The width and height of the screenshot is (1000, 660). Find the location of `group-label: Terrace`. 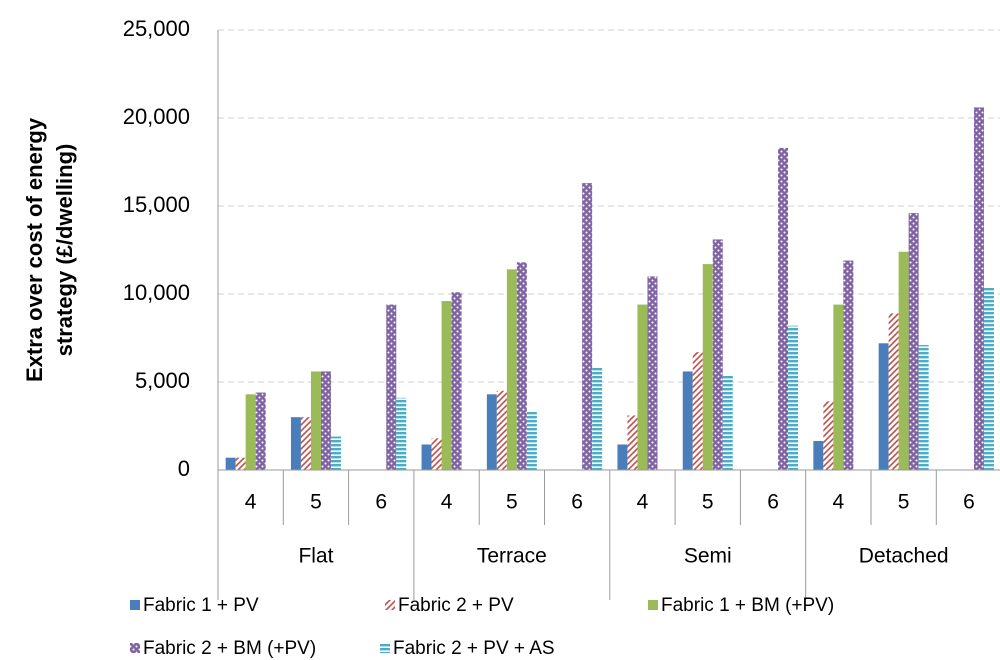

group-label: Terrace is located at coordinates (512, 556).